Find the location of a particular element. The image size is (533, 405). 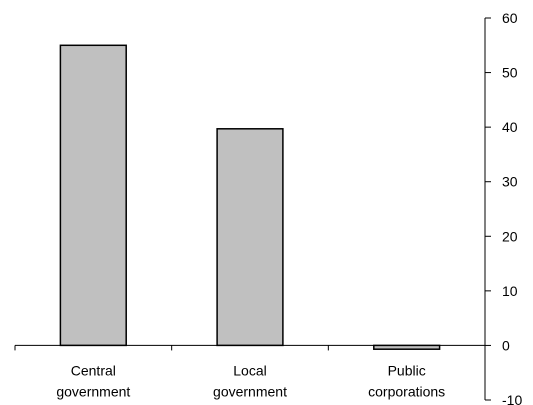

y-tick-label-6: 50 is located at coordinates (510, 73).